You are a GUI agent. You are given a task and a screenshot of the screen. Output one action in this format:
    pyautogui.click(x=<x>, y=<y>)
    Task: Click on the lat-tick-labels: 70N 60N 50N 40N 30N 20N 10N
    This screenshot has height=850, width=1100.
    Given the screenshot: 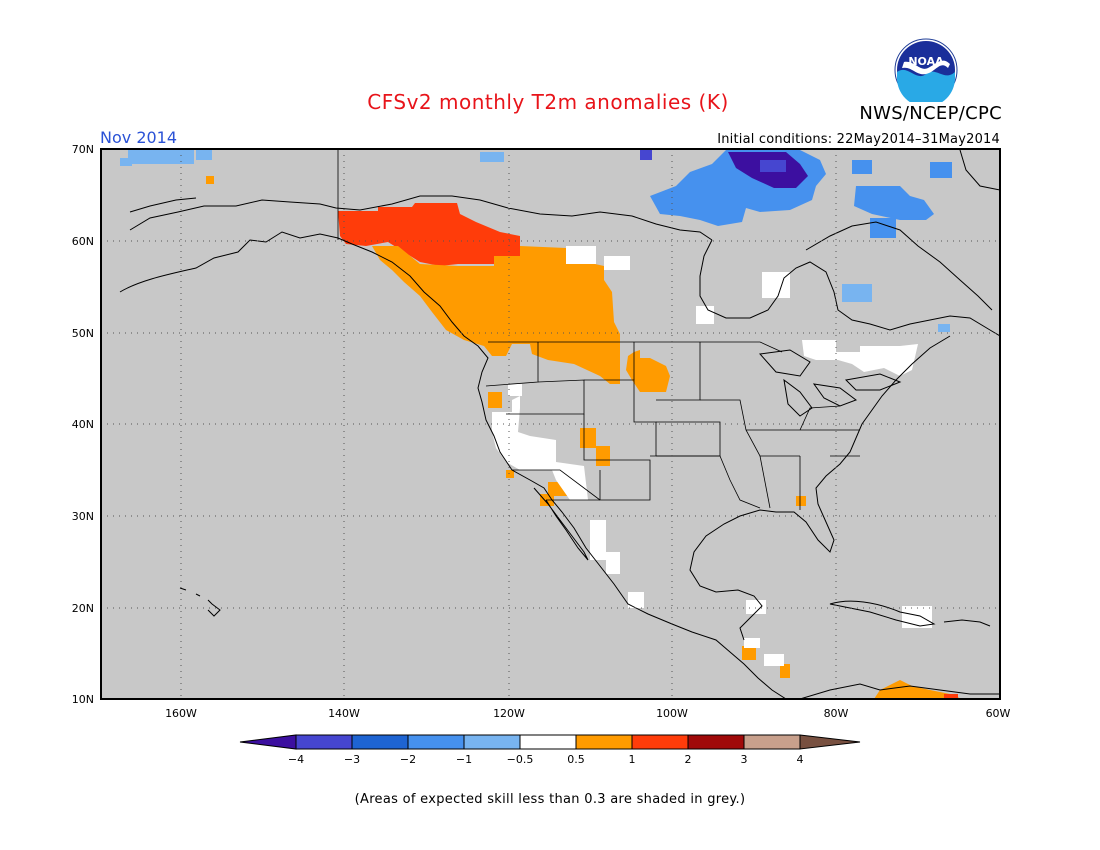 What is the action you would take?
    pyautogui.click(x=83, y=424)
    